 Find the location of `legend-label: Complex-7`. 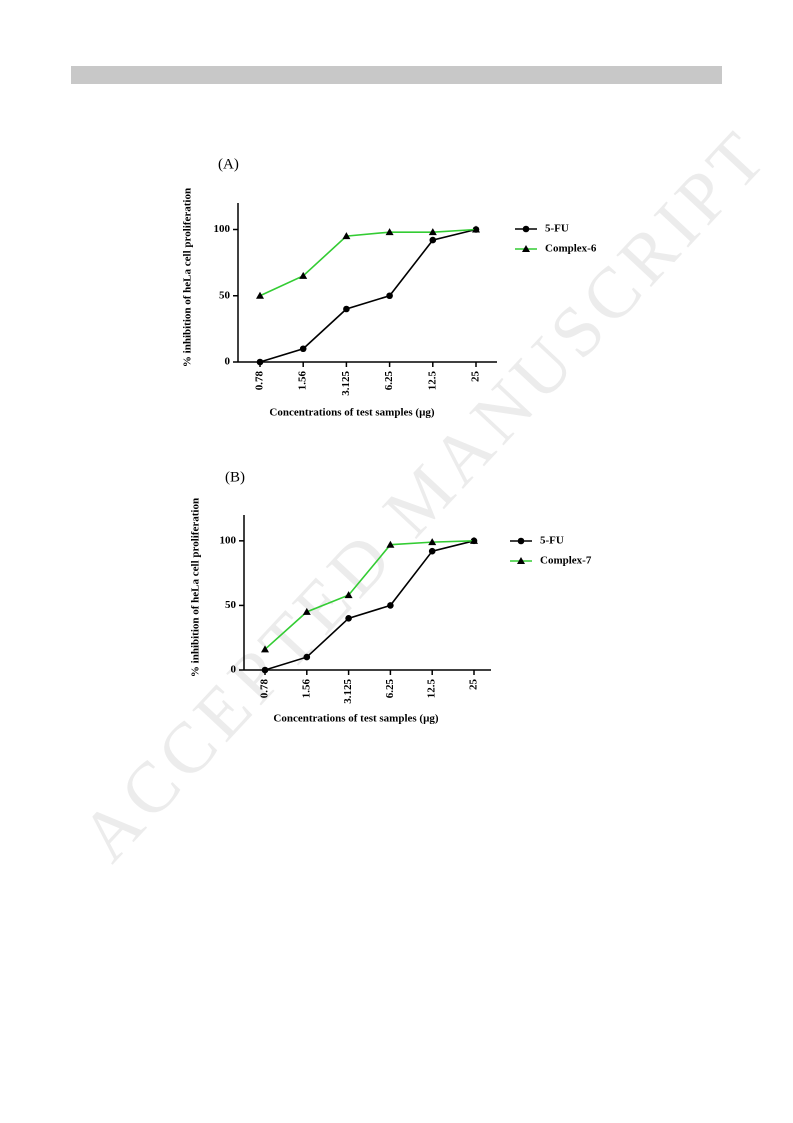

legend-label: Complex-7 is located at coordinates (566, 561).